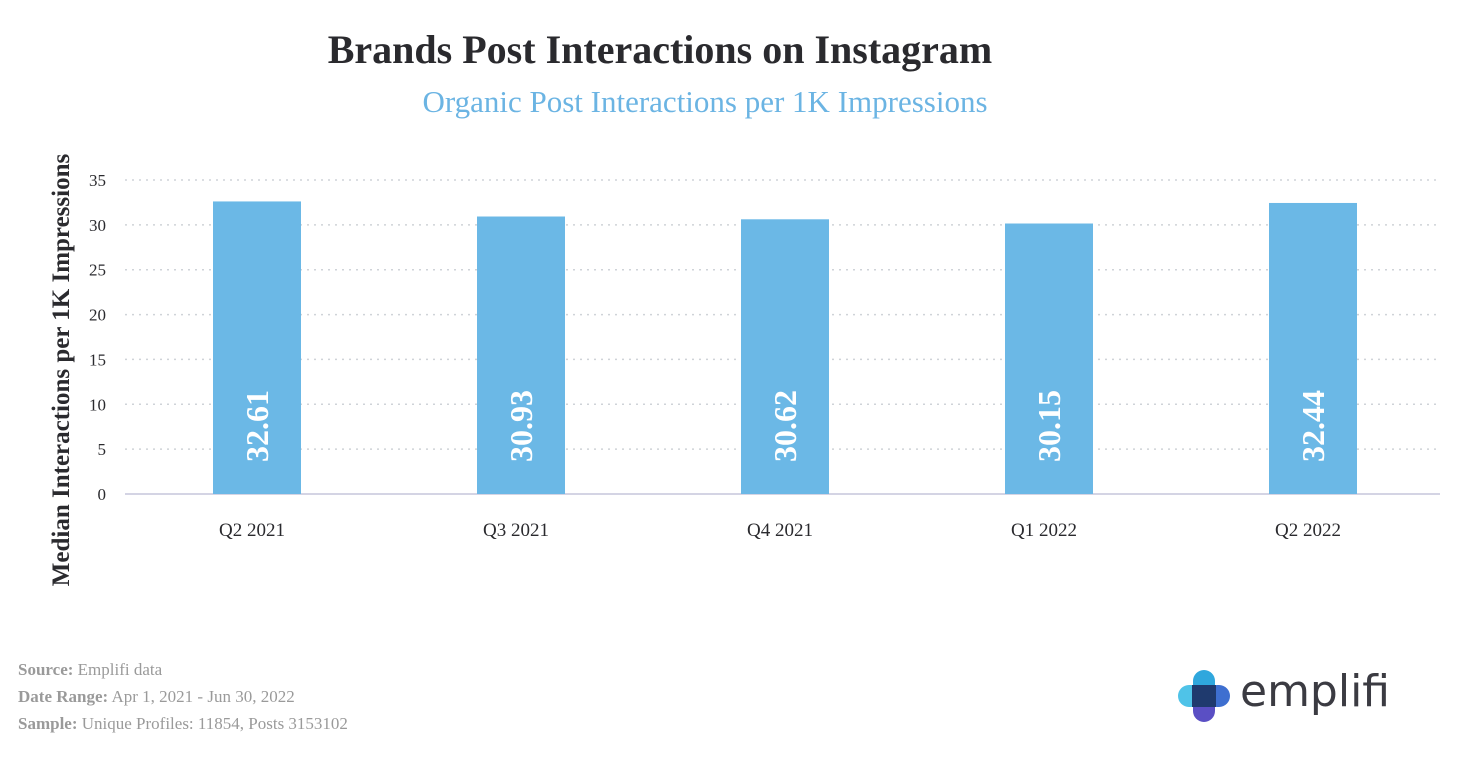 This screenshot has height=761, width=1462. I want to click on source-value: Emplifi data, so click(120, 669).